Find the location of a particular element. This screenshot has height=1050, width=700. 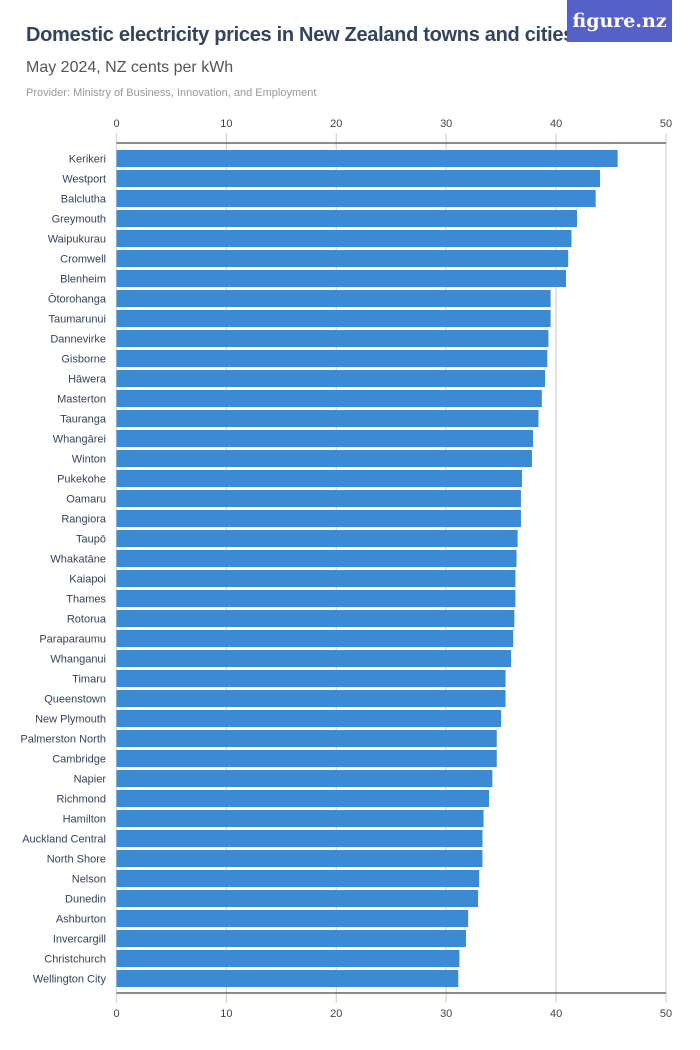

category-label: Whanganui is located at coordinates (78, 660).